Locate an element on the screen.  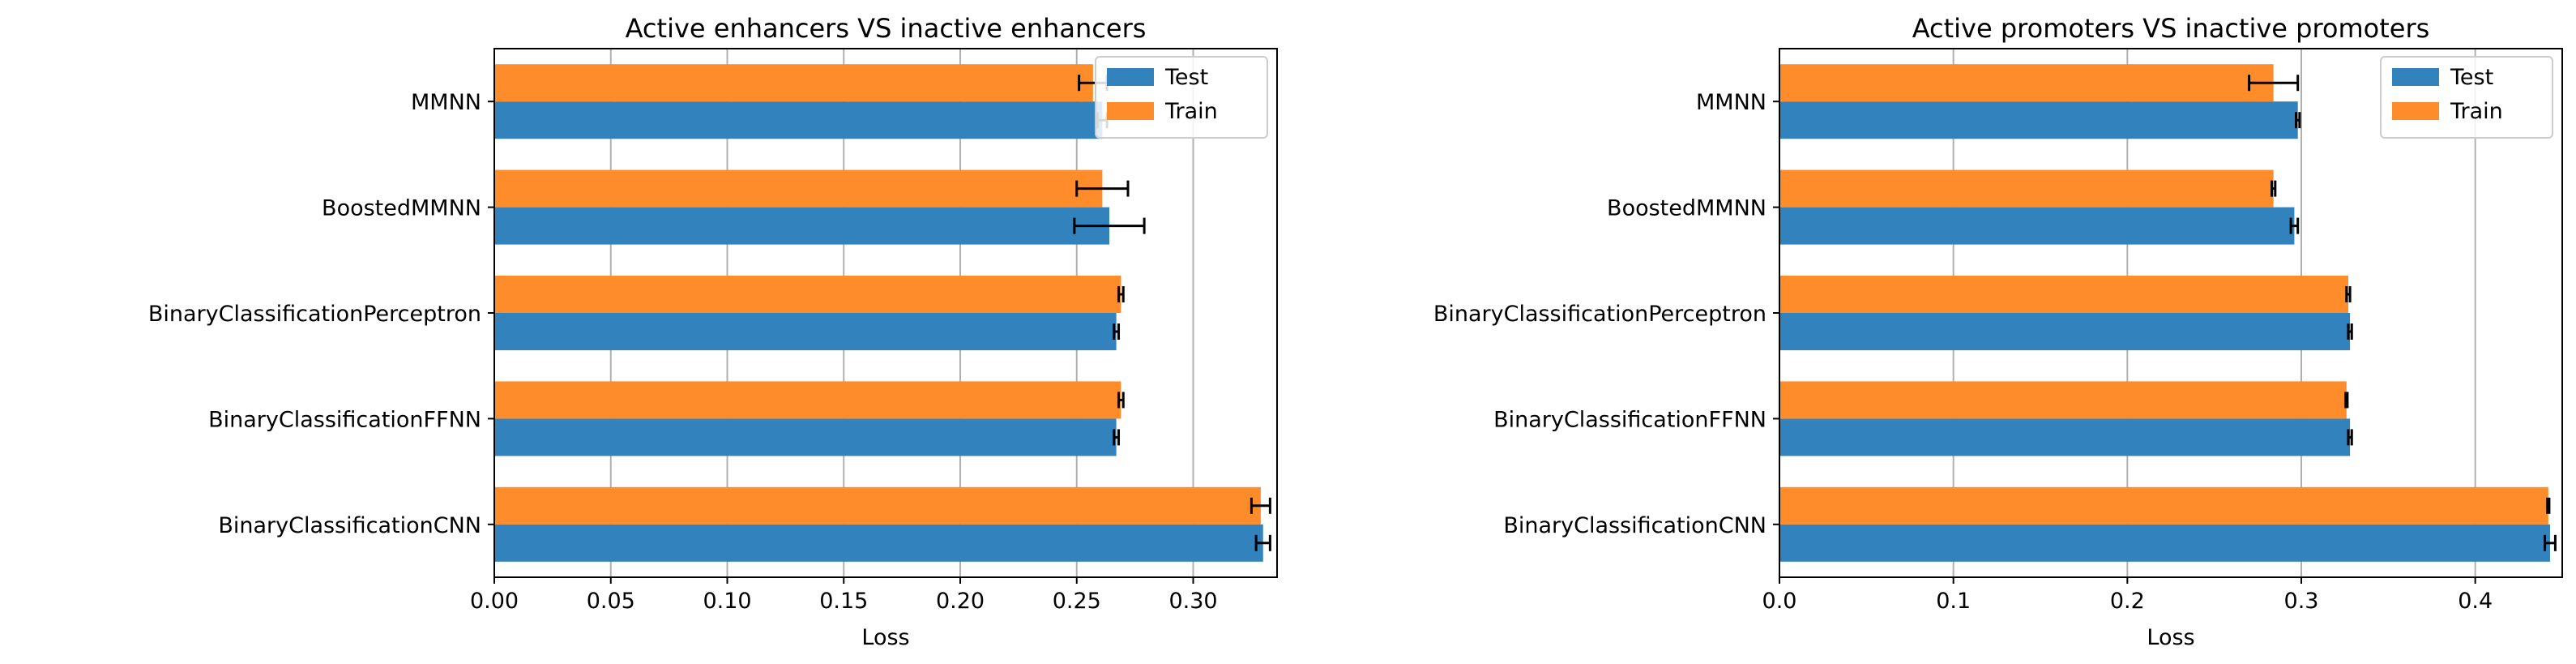
chart-title: Active promoters VS inactive promoters is located at coordinates (2171, 28).